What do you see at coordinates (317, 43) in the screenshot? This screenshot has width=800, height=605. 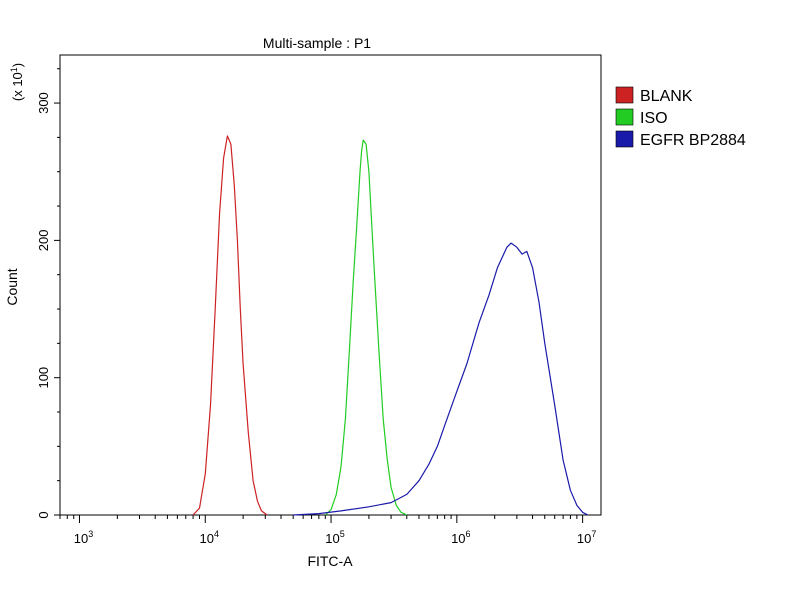 I see `chart-title: Multi-sample : P1` at bounding box center [317, 43].